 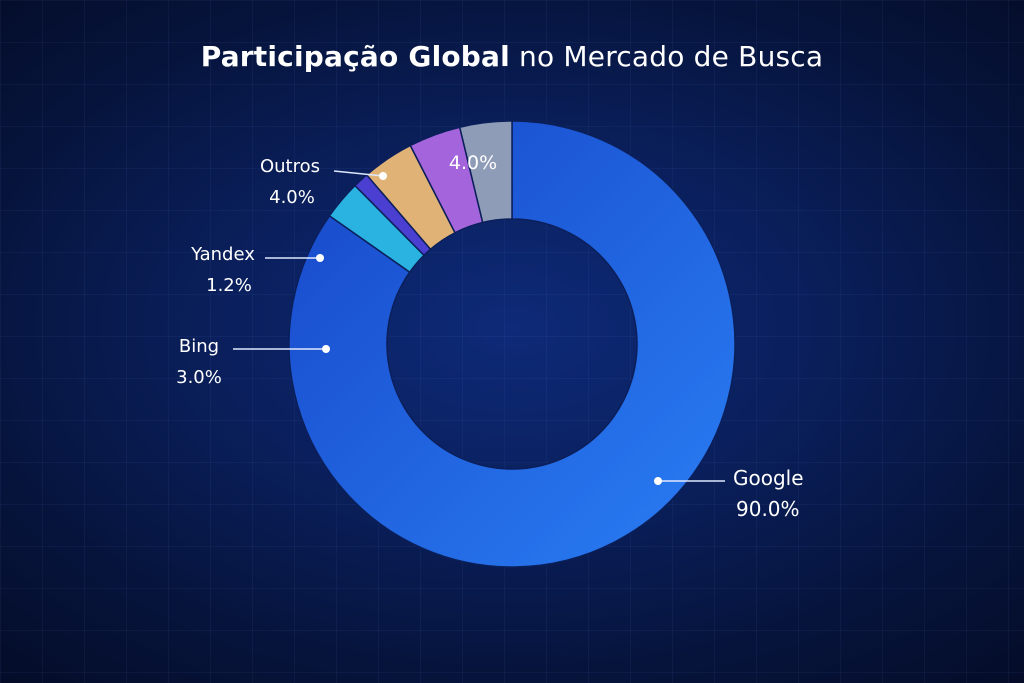 I want to click on slice-value-label-yandex: 1.2%, so click(x=229, y=285).